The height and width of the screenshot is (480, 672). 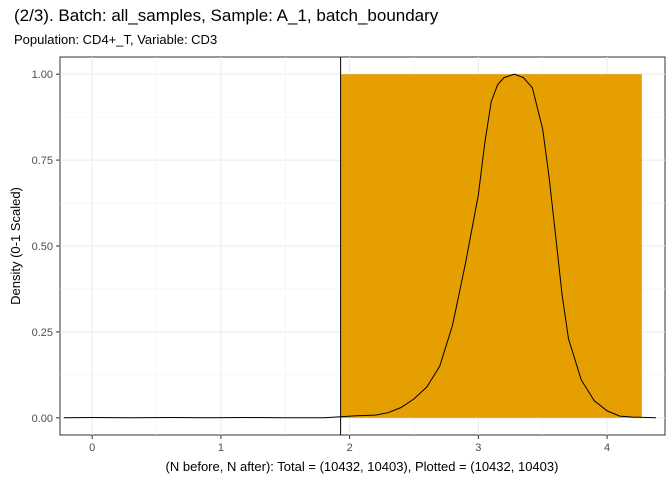 I want to click on y-tick-label: 0.25, so click(x=42, y=333).